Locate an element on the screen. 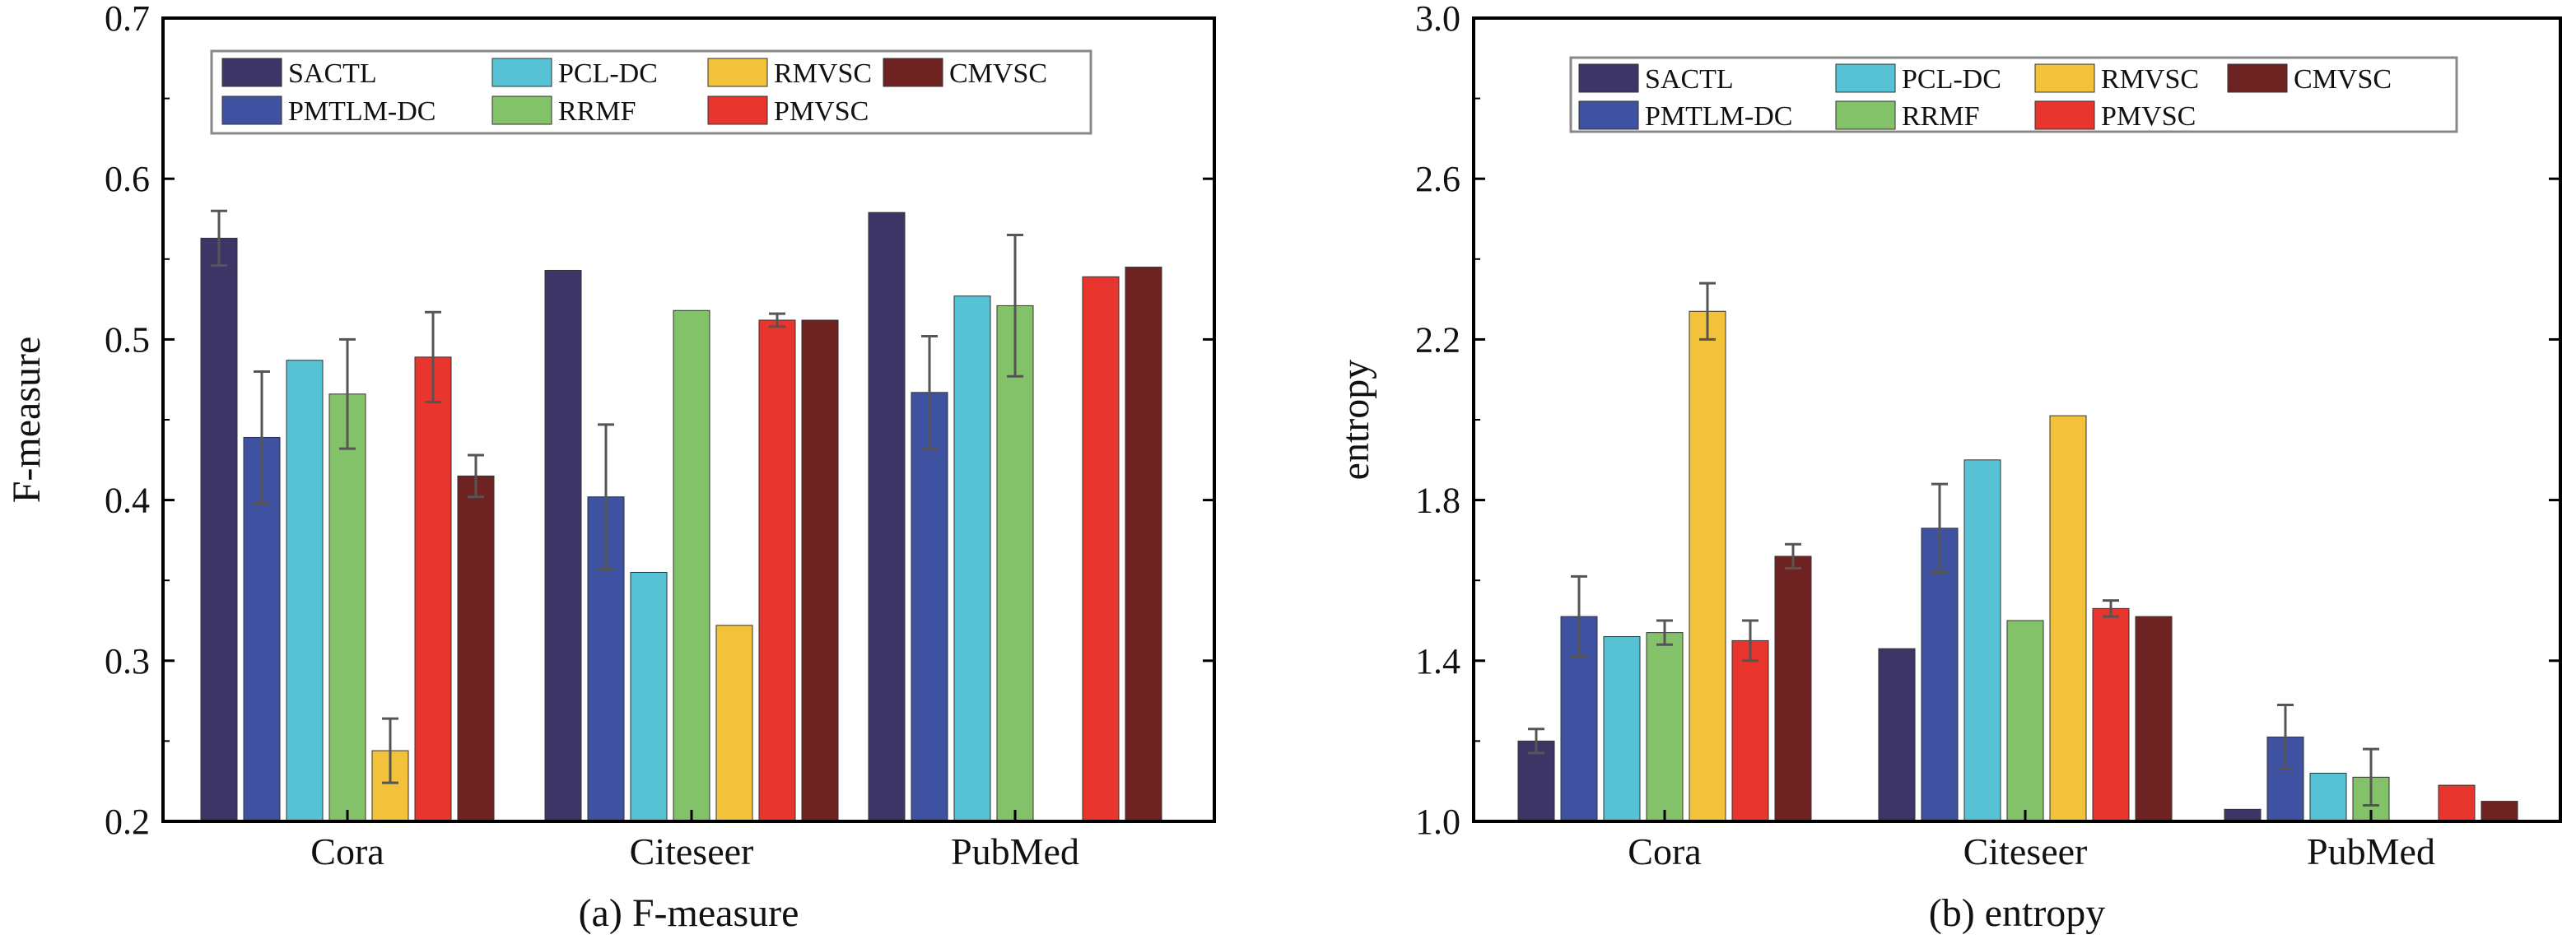 The width and height of the screenshot is (2576, 944). y-tick-label: 0.3 is located at coordinates (127, 661).